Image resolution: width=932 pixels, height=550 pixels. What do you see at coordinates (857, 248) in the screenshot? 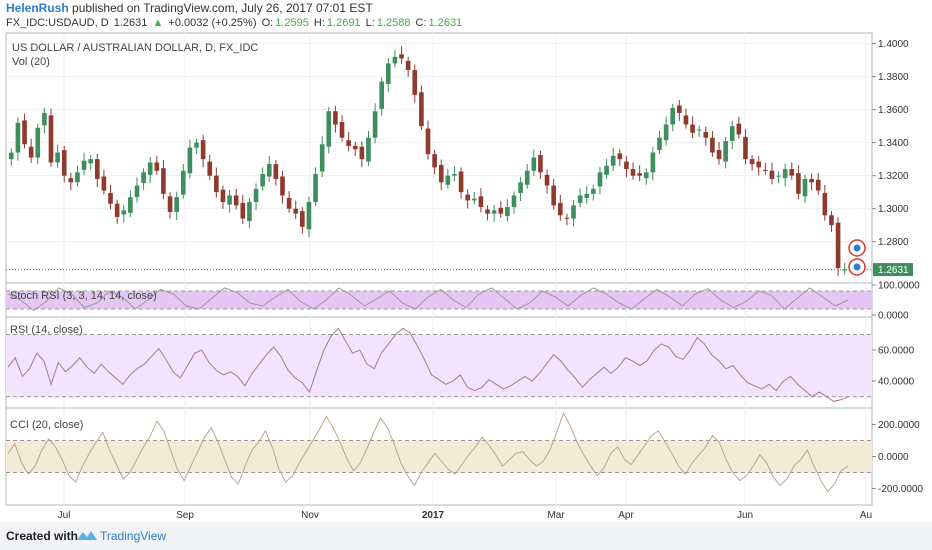
I see `event-flag-icon` at bounding box center [857, 248].